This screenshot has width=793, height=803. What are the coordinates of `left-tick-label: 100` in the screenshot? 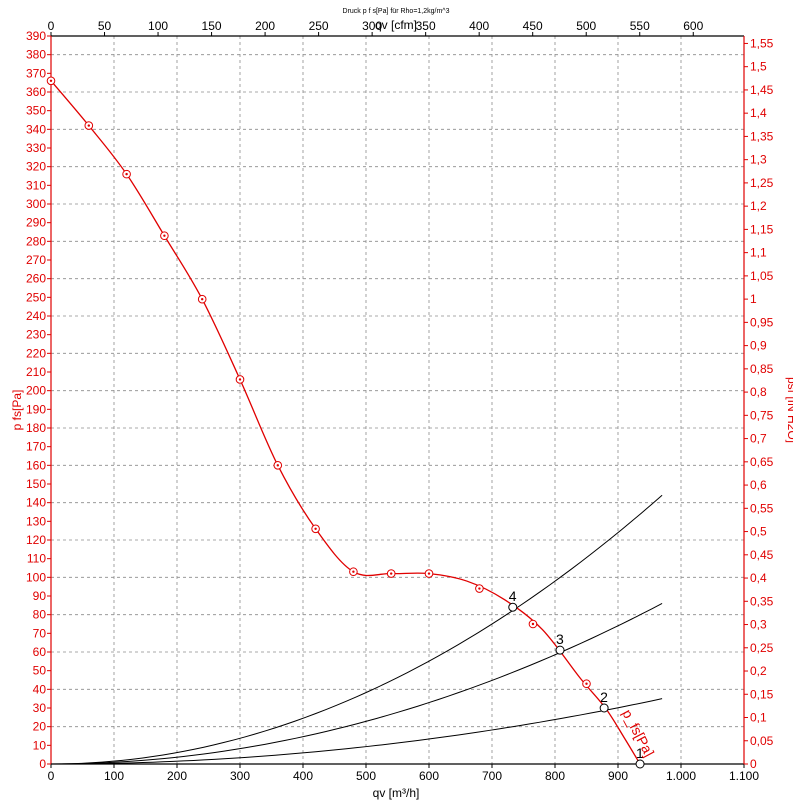 It's located at (36, 577).